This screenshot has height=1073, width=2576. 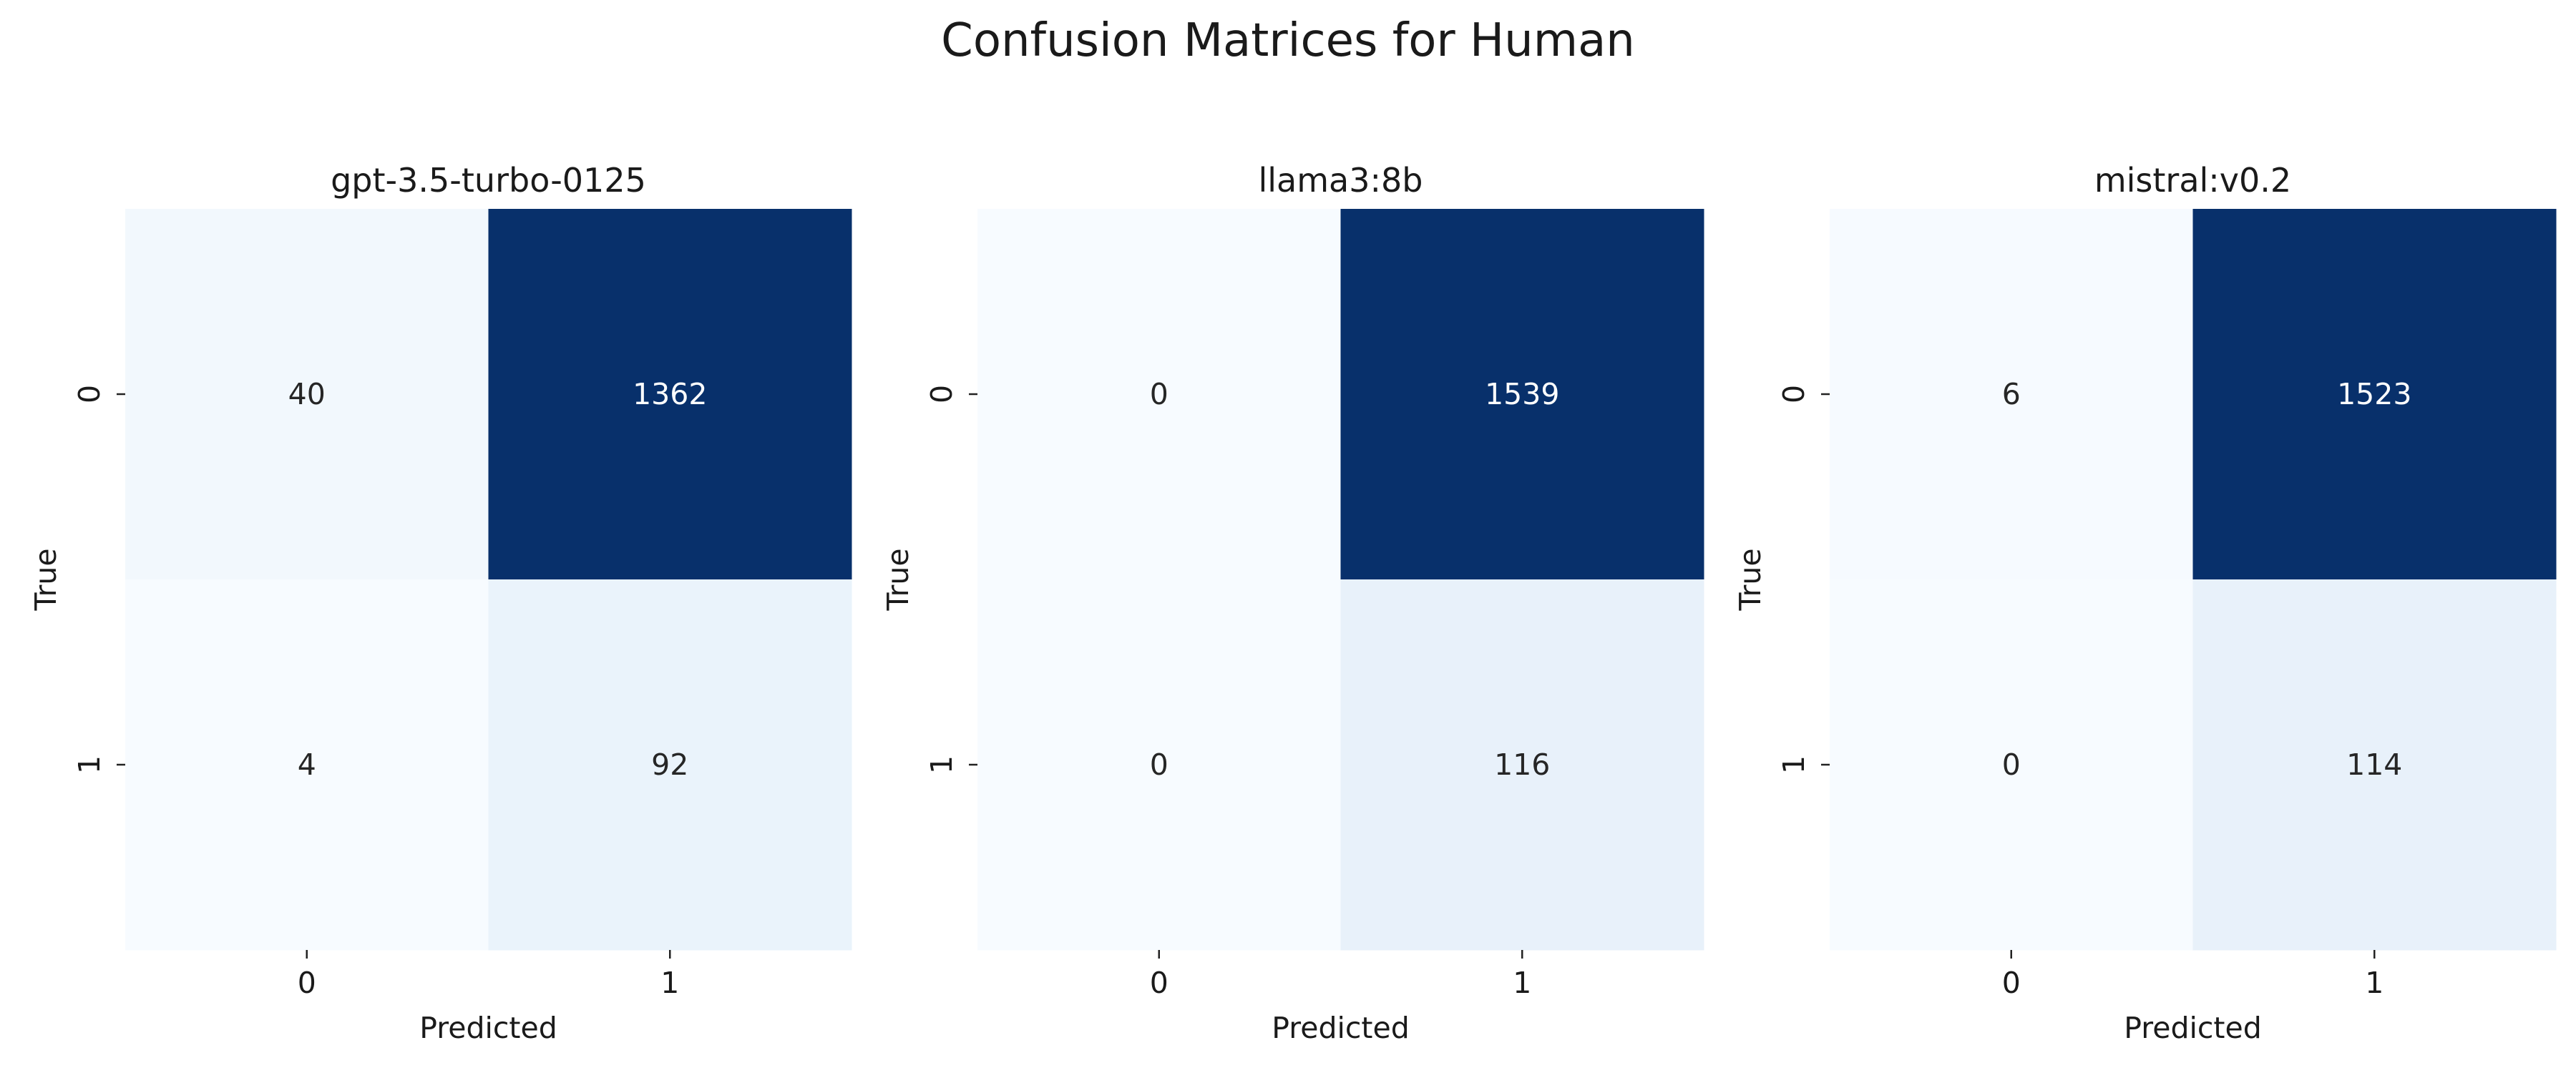 I want to click on panel-title: mistral:v0.2, so click(x=2192, y=180).